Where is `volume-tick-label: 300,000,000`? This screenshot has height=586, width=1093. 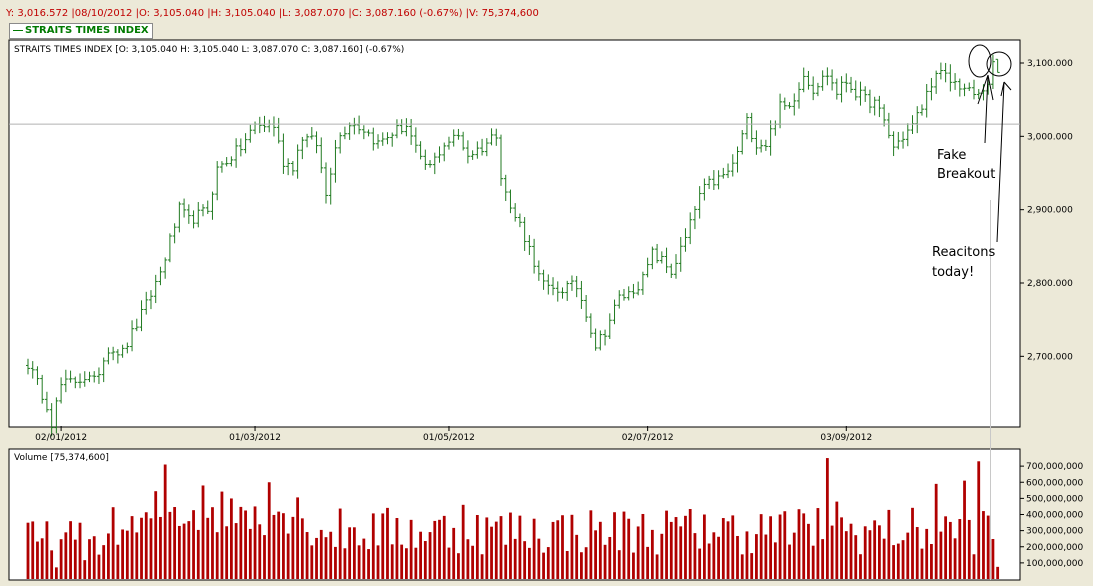 volume-tick-label: 300,000,000 is located at coordinates (1055, 532).